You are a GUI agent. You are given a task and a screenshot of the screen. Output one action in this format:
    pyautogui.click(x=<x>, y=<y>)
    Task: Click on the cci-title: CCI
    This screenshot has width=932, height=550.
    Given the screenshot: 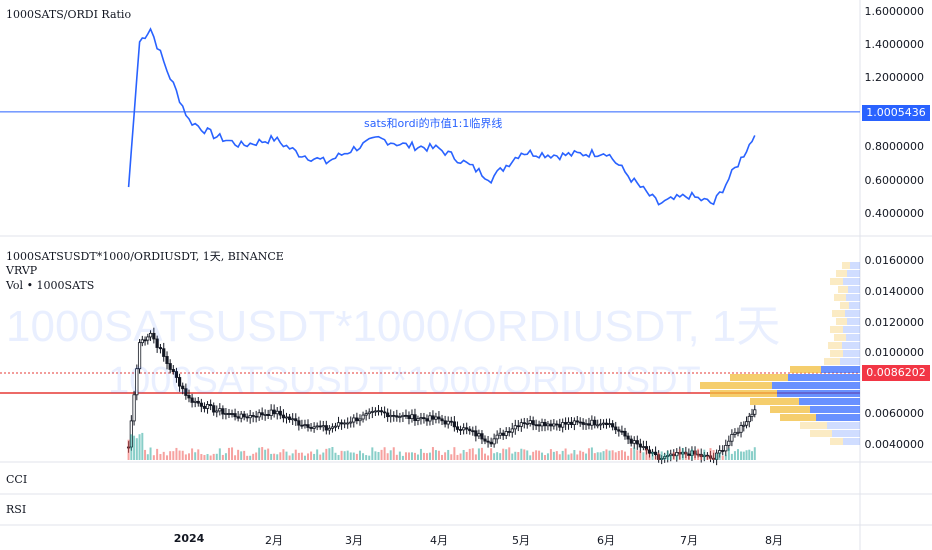 What is the action you would take?
    pyautogui.click(x=17, y=479)
    